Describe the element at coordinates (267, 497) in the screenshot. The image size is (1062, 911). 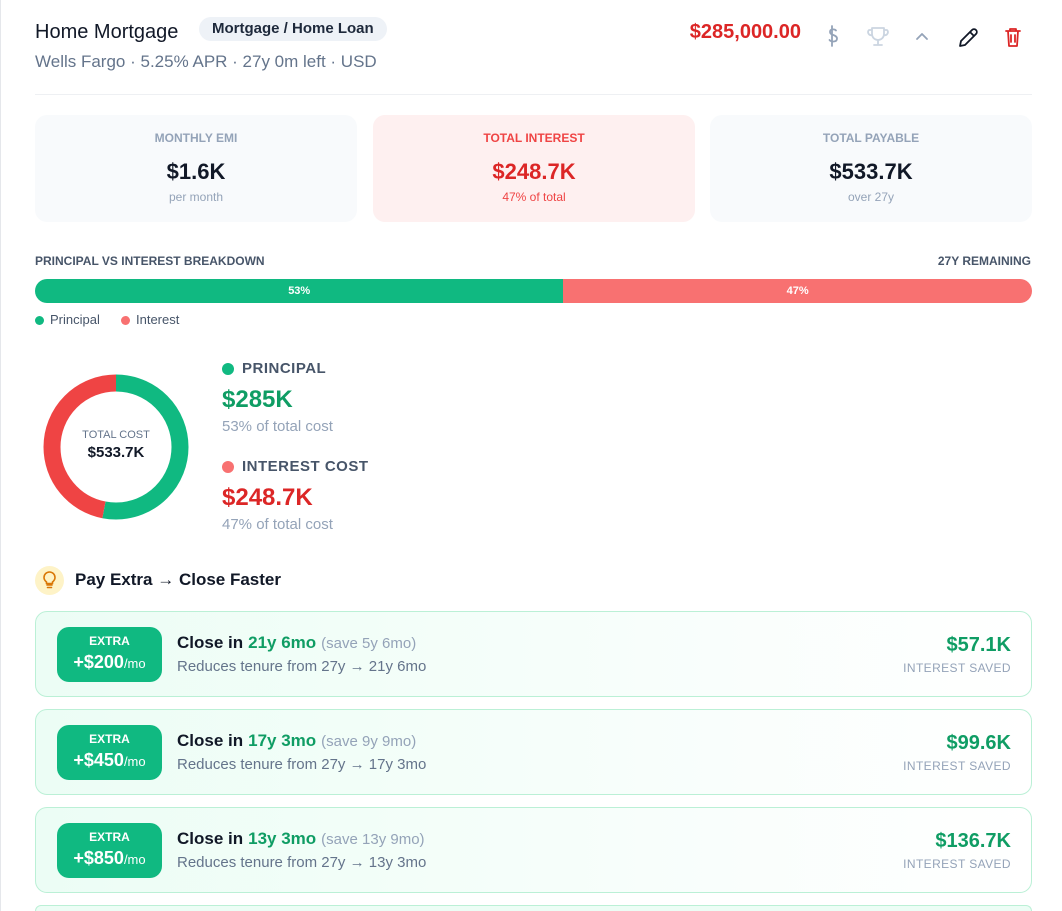
I see `item-amount: $248.7K` at that location.